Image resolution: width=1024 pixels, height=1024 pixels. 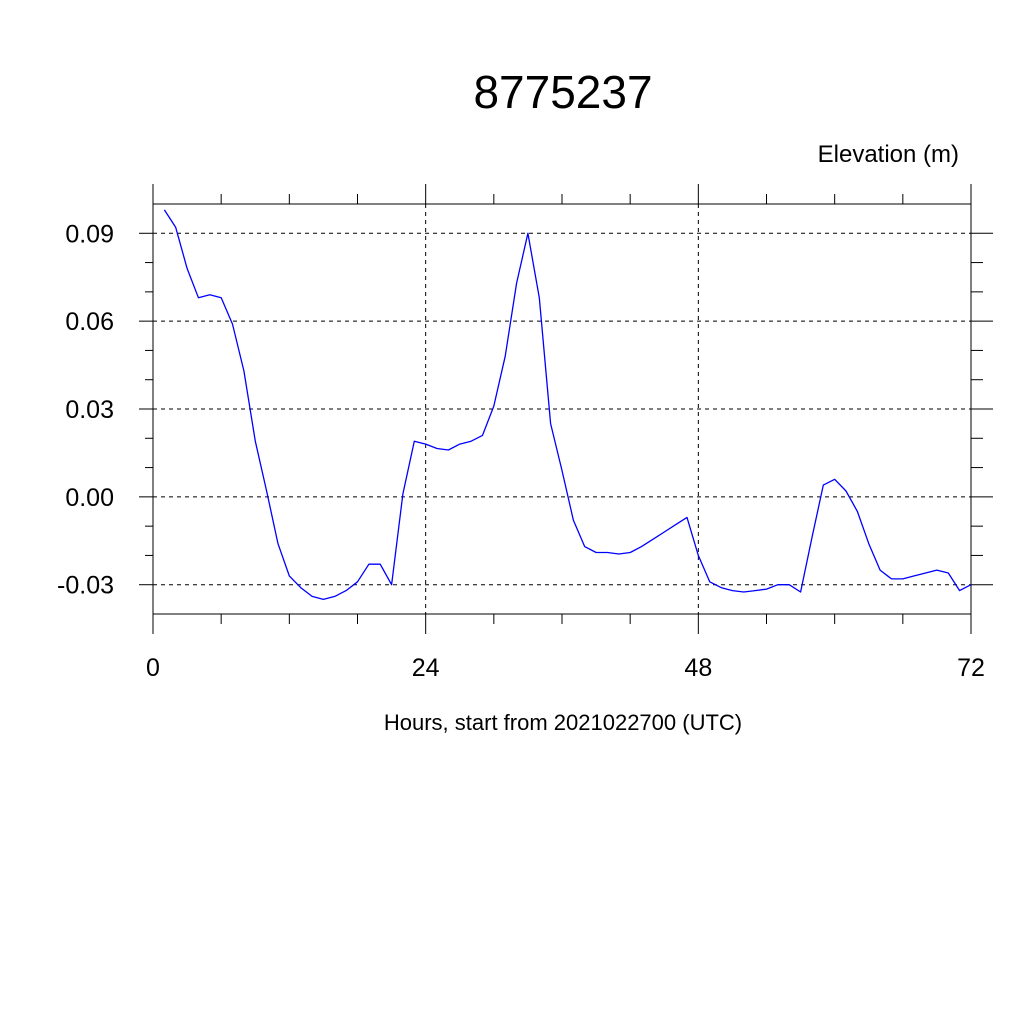 What do you see at coordinates (89, 410) in the screenshot?
I see `y-tick-label: 0.03` at bounding box center [89, 410].